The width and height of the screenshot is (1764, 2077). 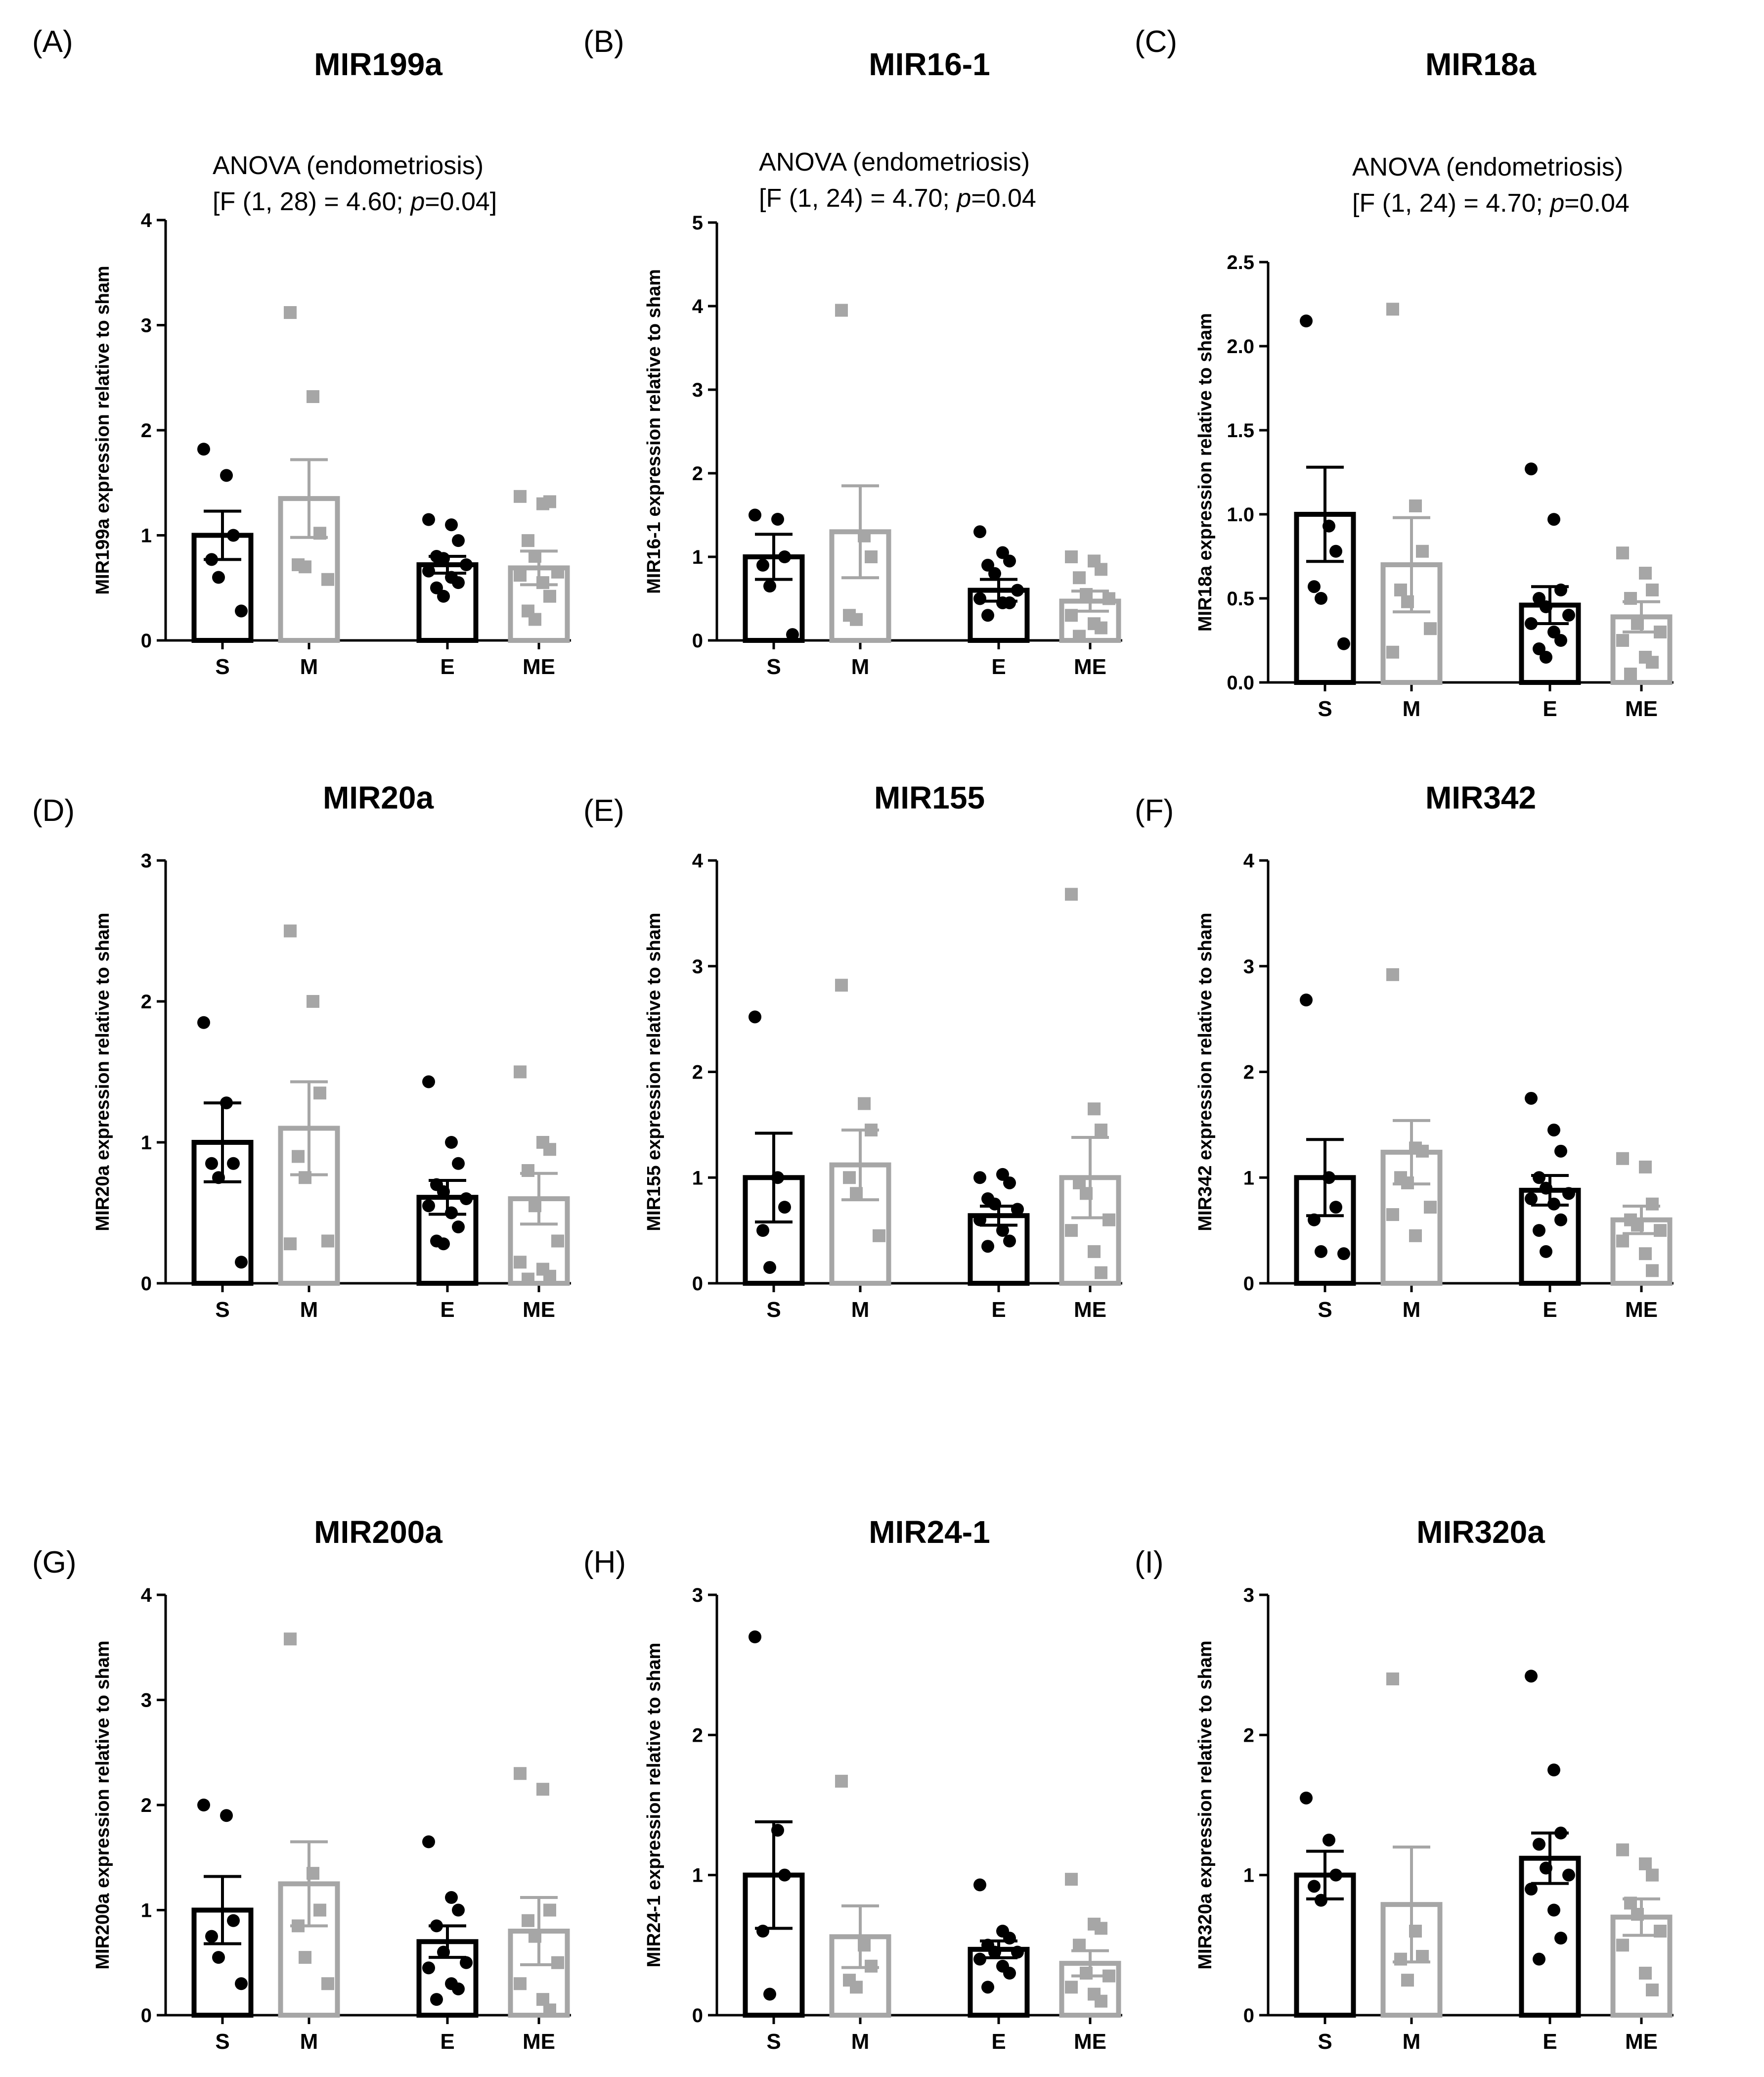 I want to click on panel-letter: (H), so click(x=604, y=1562).